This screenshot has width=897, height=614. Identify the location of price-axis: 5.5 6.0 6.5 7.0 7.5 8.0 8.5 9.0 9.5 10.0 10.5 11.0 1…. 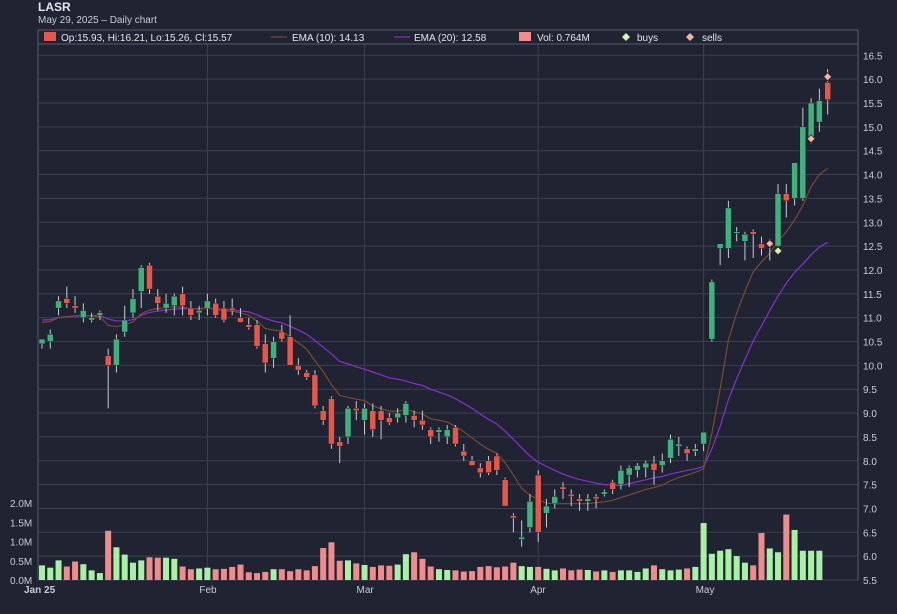
(873, 319).